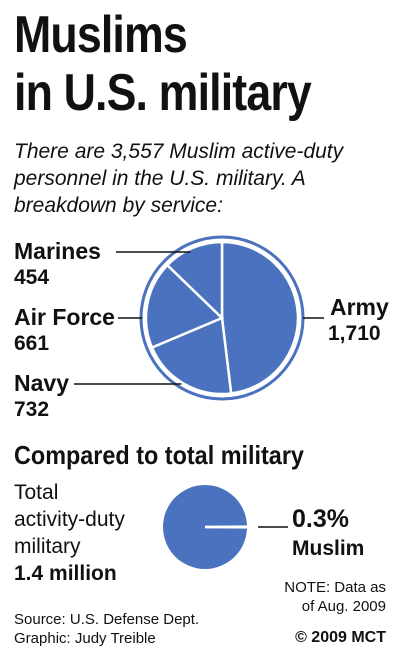  I want to click on navy-label: Navy, so click(41, 383).